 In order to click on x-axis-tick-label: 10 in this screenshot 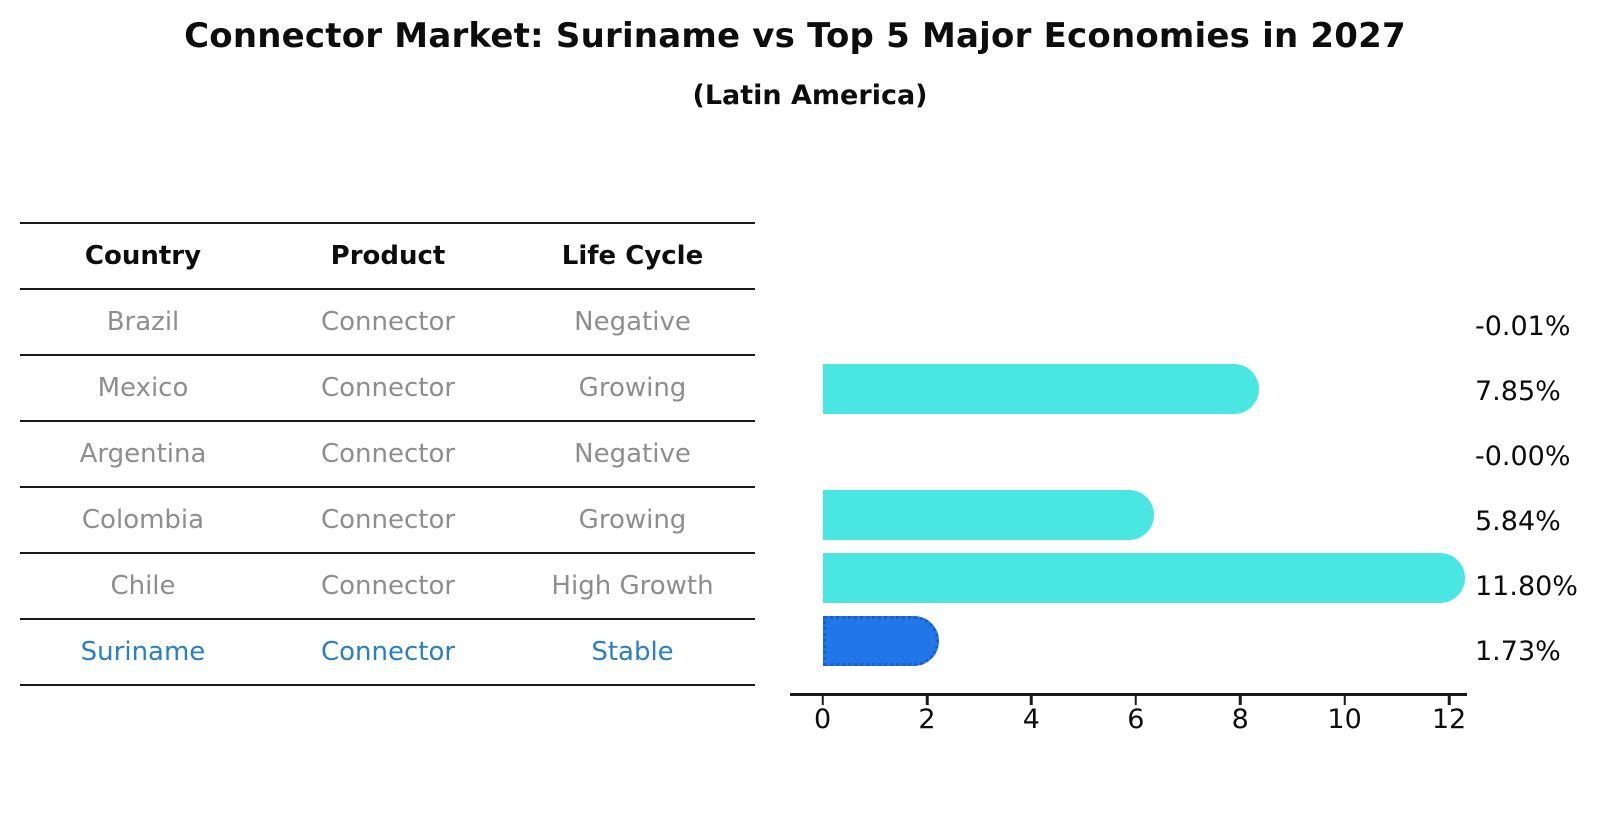, I will do `click(1344, 719)`.